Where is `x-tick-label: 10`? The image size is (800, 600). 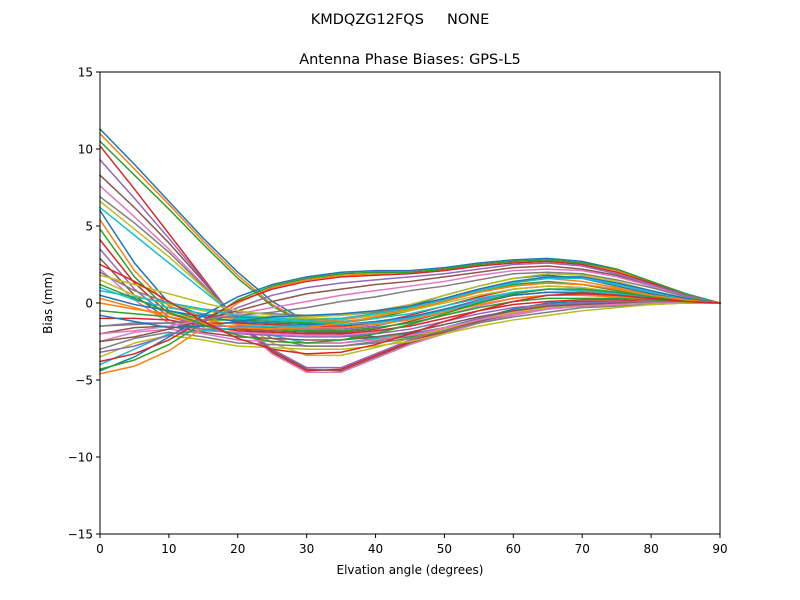 x-tick-label: 10 is located at coordinates (168, 549).